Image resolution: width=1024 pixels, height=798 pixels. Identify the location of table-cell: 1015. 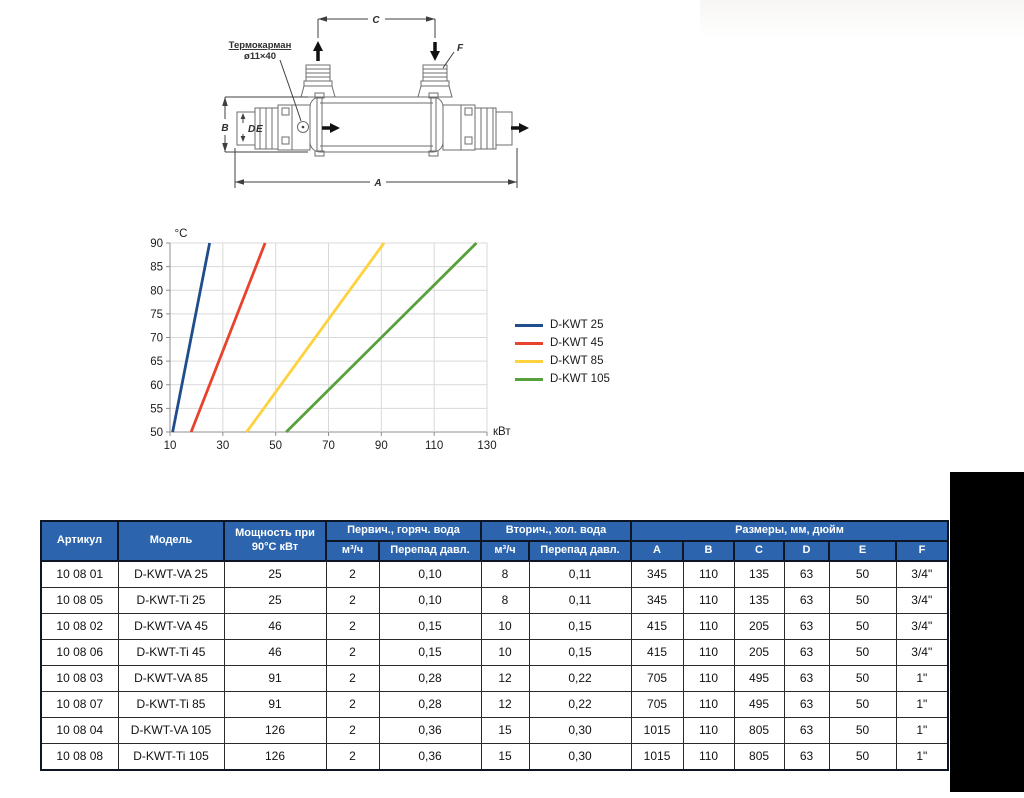
(657, 756).